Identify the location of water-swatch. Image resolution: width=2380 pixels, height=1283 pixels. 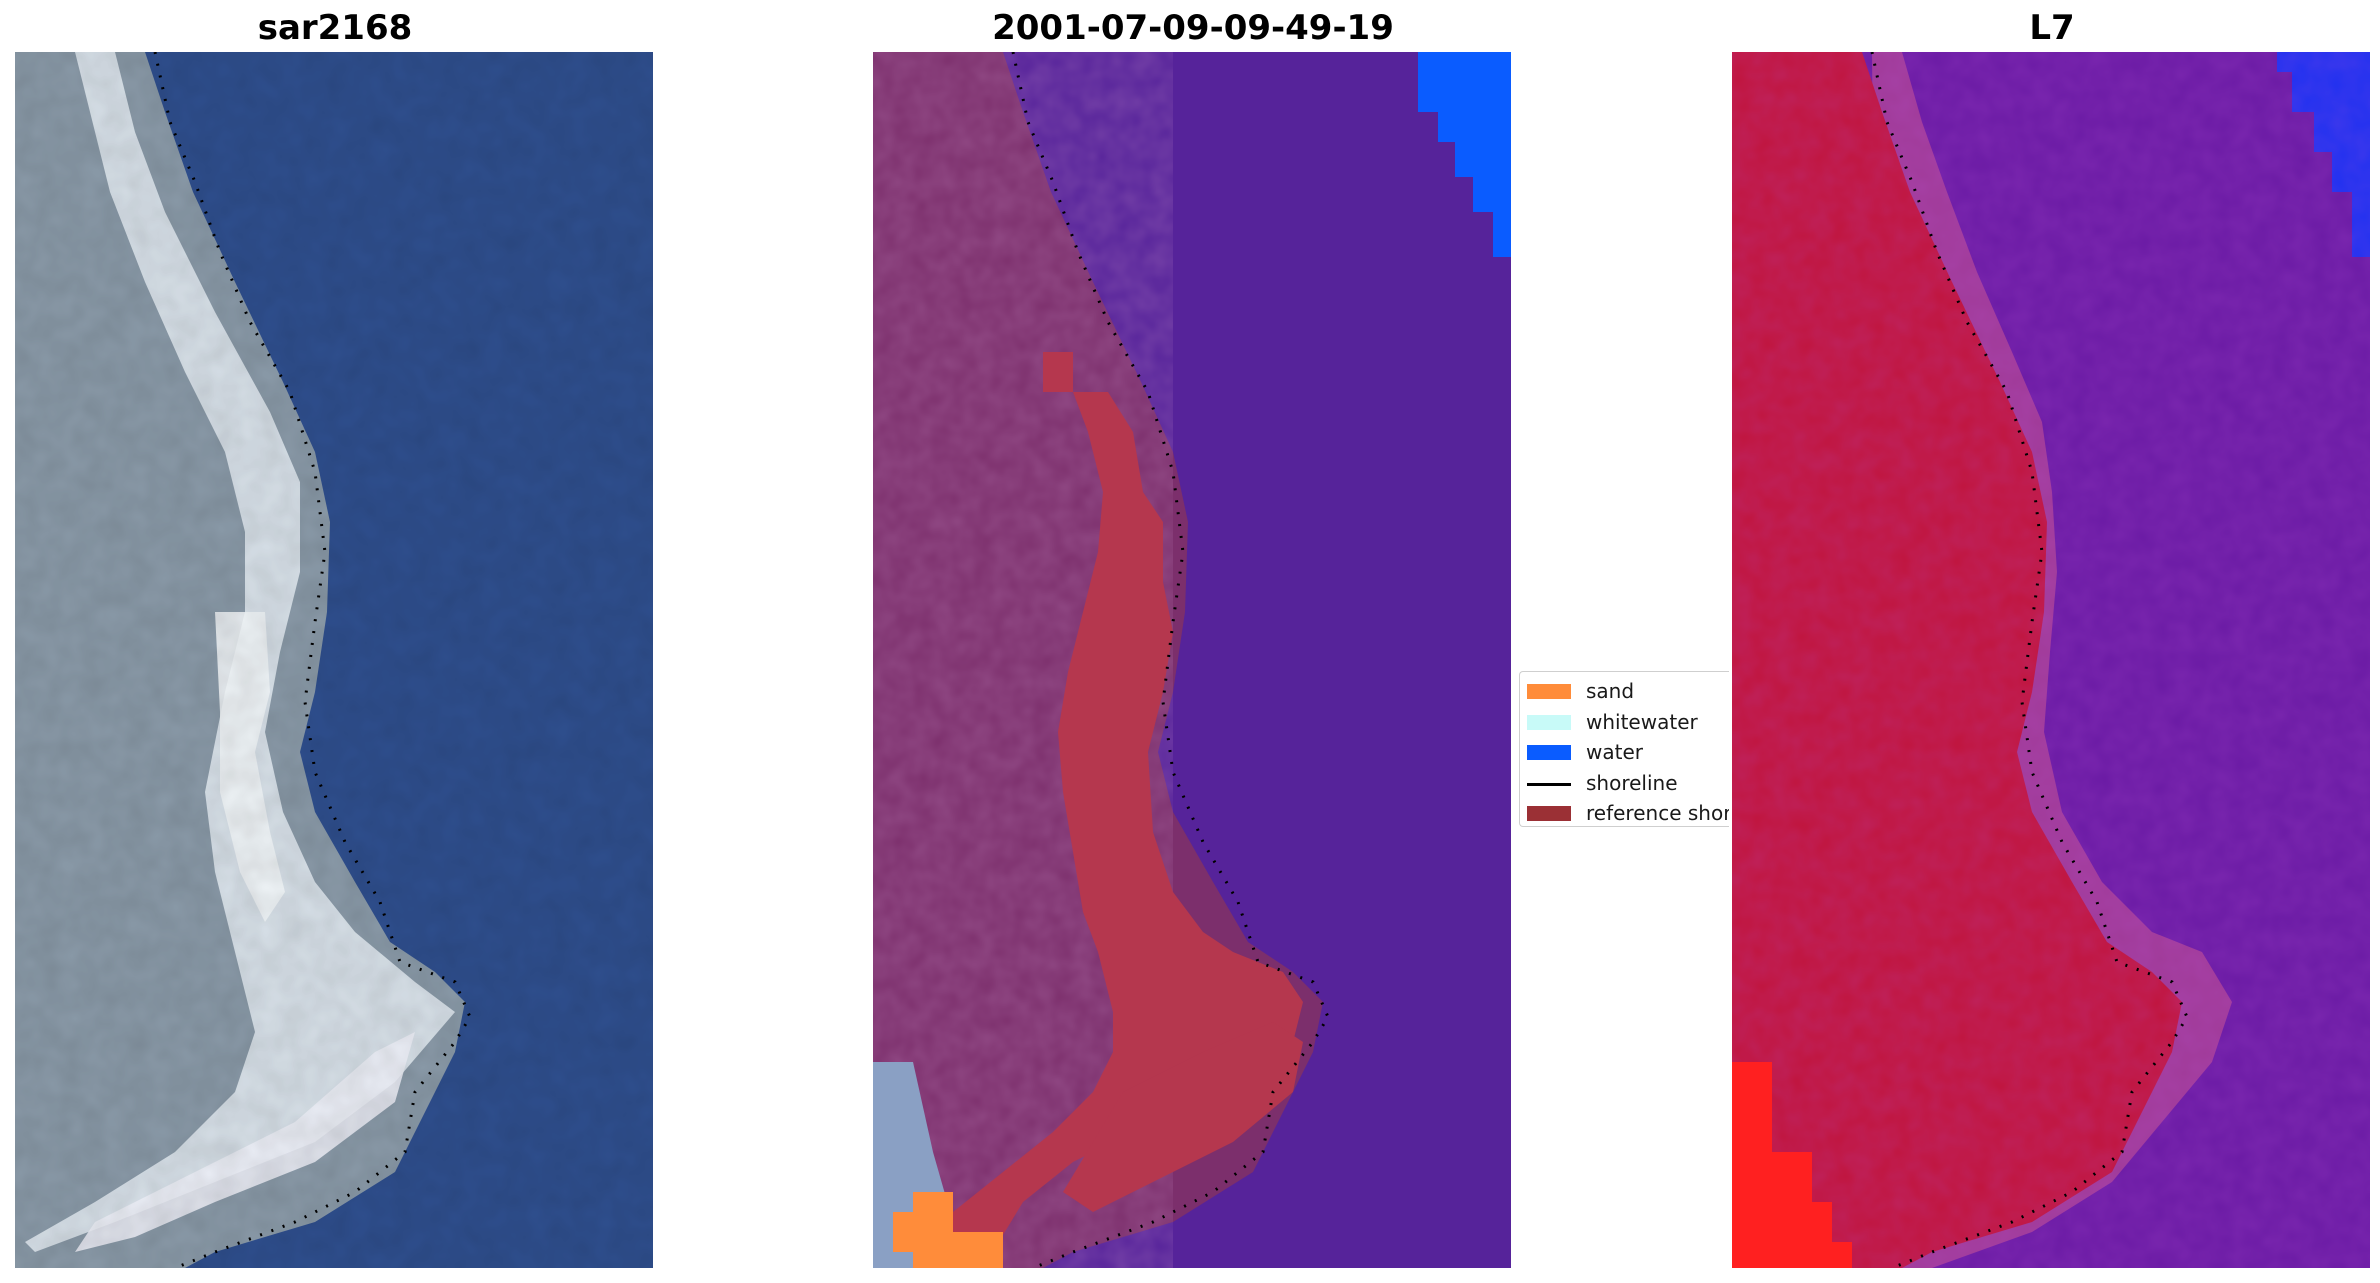
(1549, 752).